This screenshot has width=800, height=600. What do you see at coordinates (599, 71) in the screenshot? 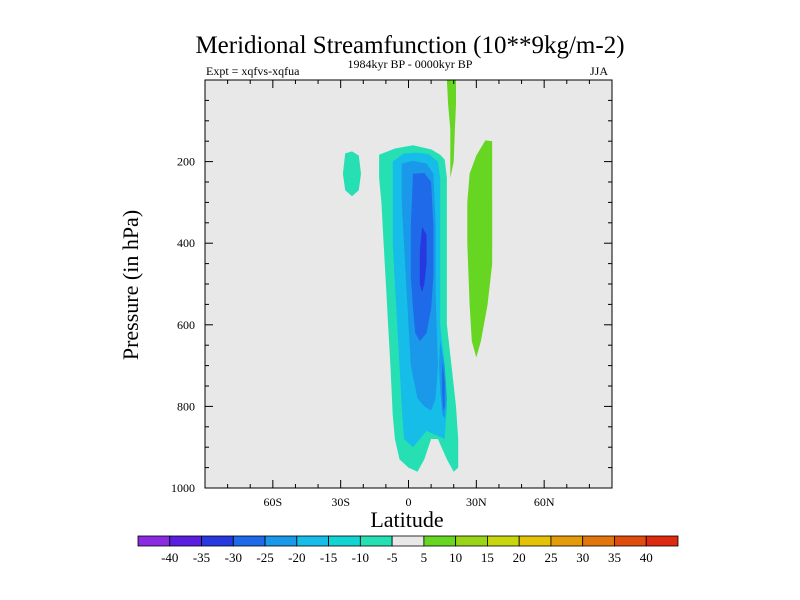
I see `season-label: JJA` at bounding box center [599, 71].